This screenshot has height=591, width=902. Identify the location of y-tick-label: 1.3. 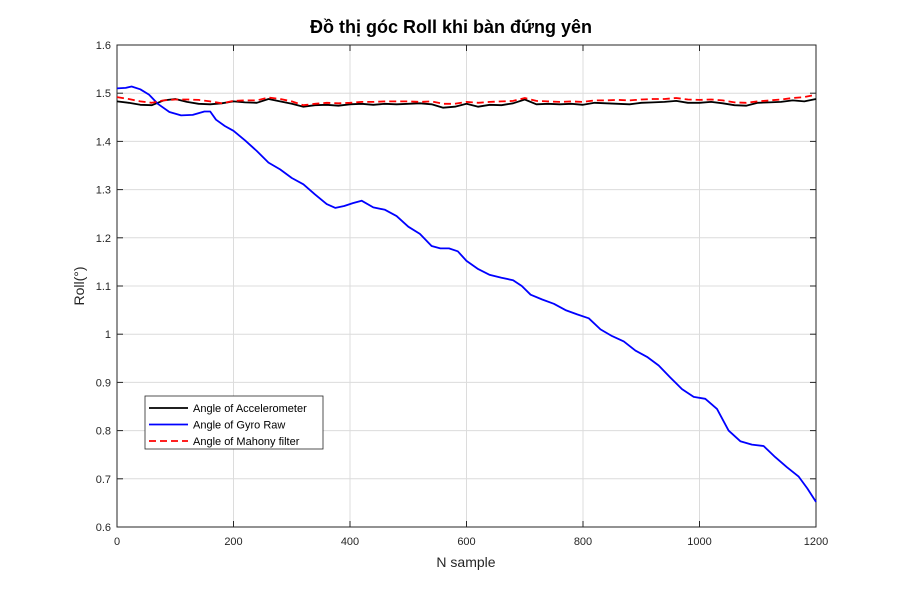
(103, 191).